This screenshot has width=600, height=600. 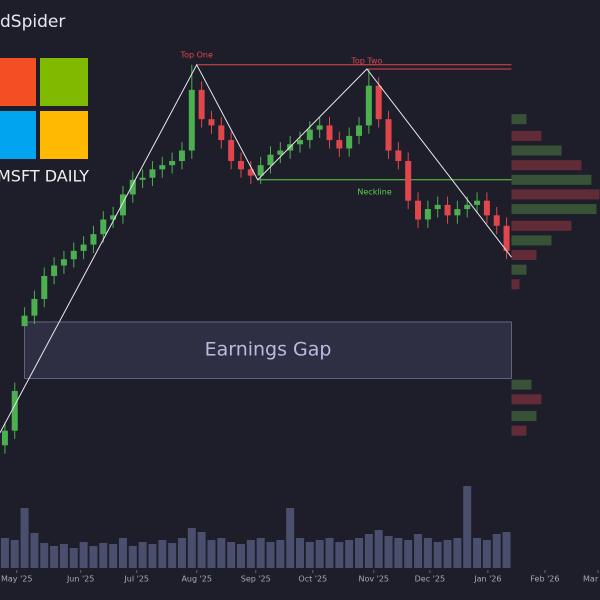 I want to click on x-tick-label: Jun '25, so click(x=80, y=579).